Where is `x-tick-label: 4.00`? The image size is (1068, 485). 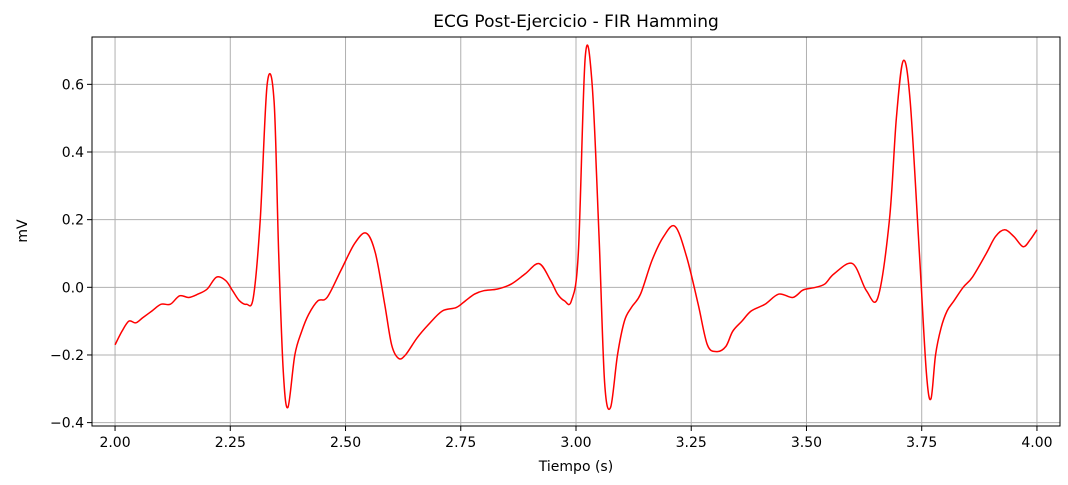 x-tick-label: 4.00 is located at coordinates (1036, 443).